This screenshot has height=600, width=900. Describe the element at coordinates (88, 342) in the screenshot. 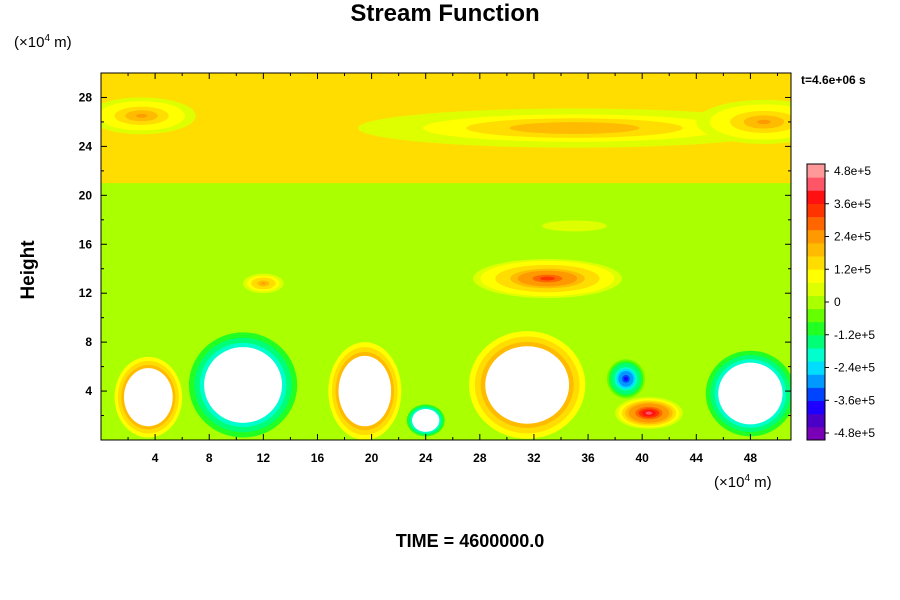

I see `y-tick-label: 8` at that location.